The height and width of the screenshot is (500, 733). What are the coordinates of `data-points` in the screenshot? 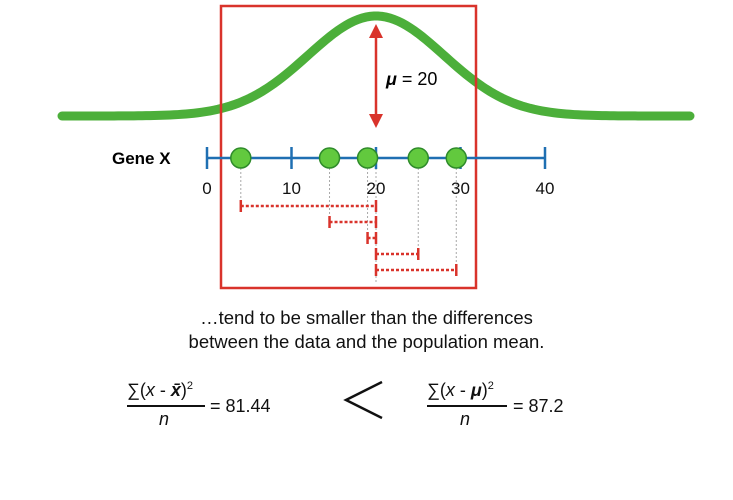 It's located at (349, 158).